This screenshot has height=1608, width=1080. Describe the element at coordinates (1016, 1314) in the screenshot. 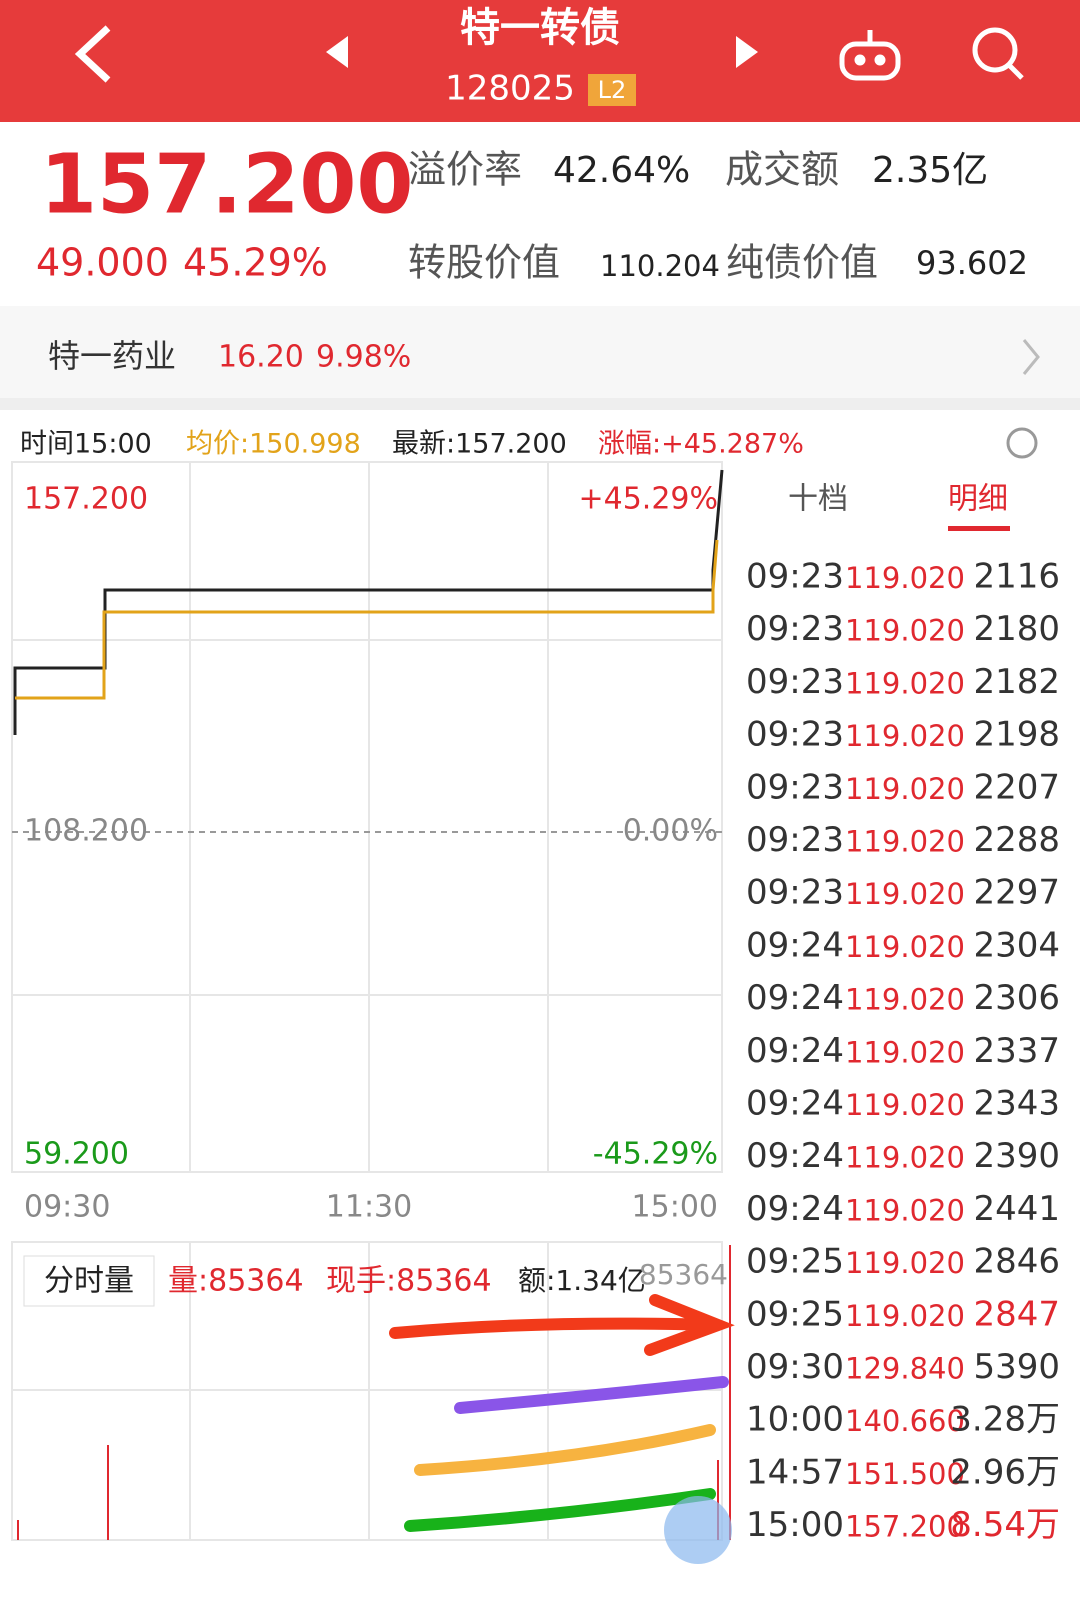

I see `trade-volume: 2847` at that location.